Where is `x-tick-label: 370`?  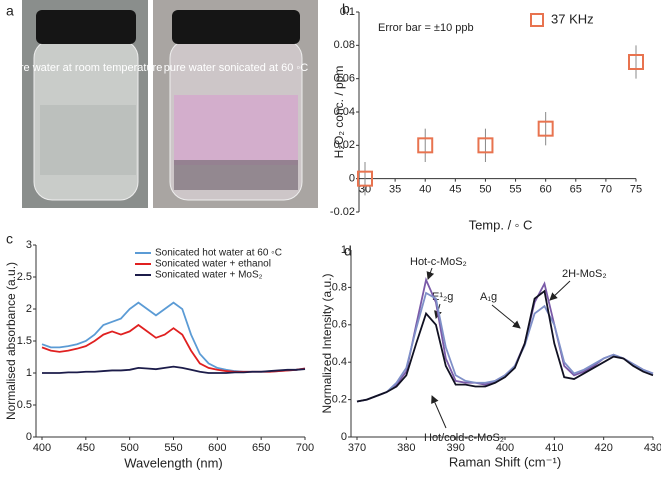 x-tick-label: 370 is located at coordinates (357, 448).